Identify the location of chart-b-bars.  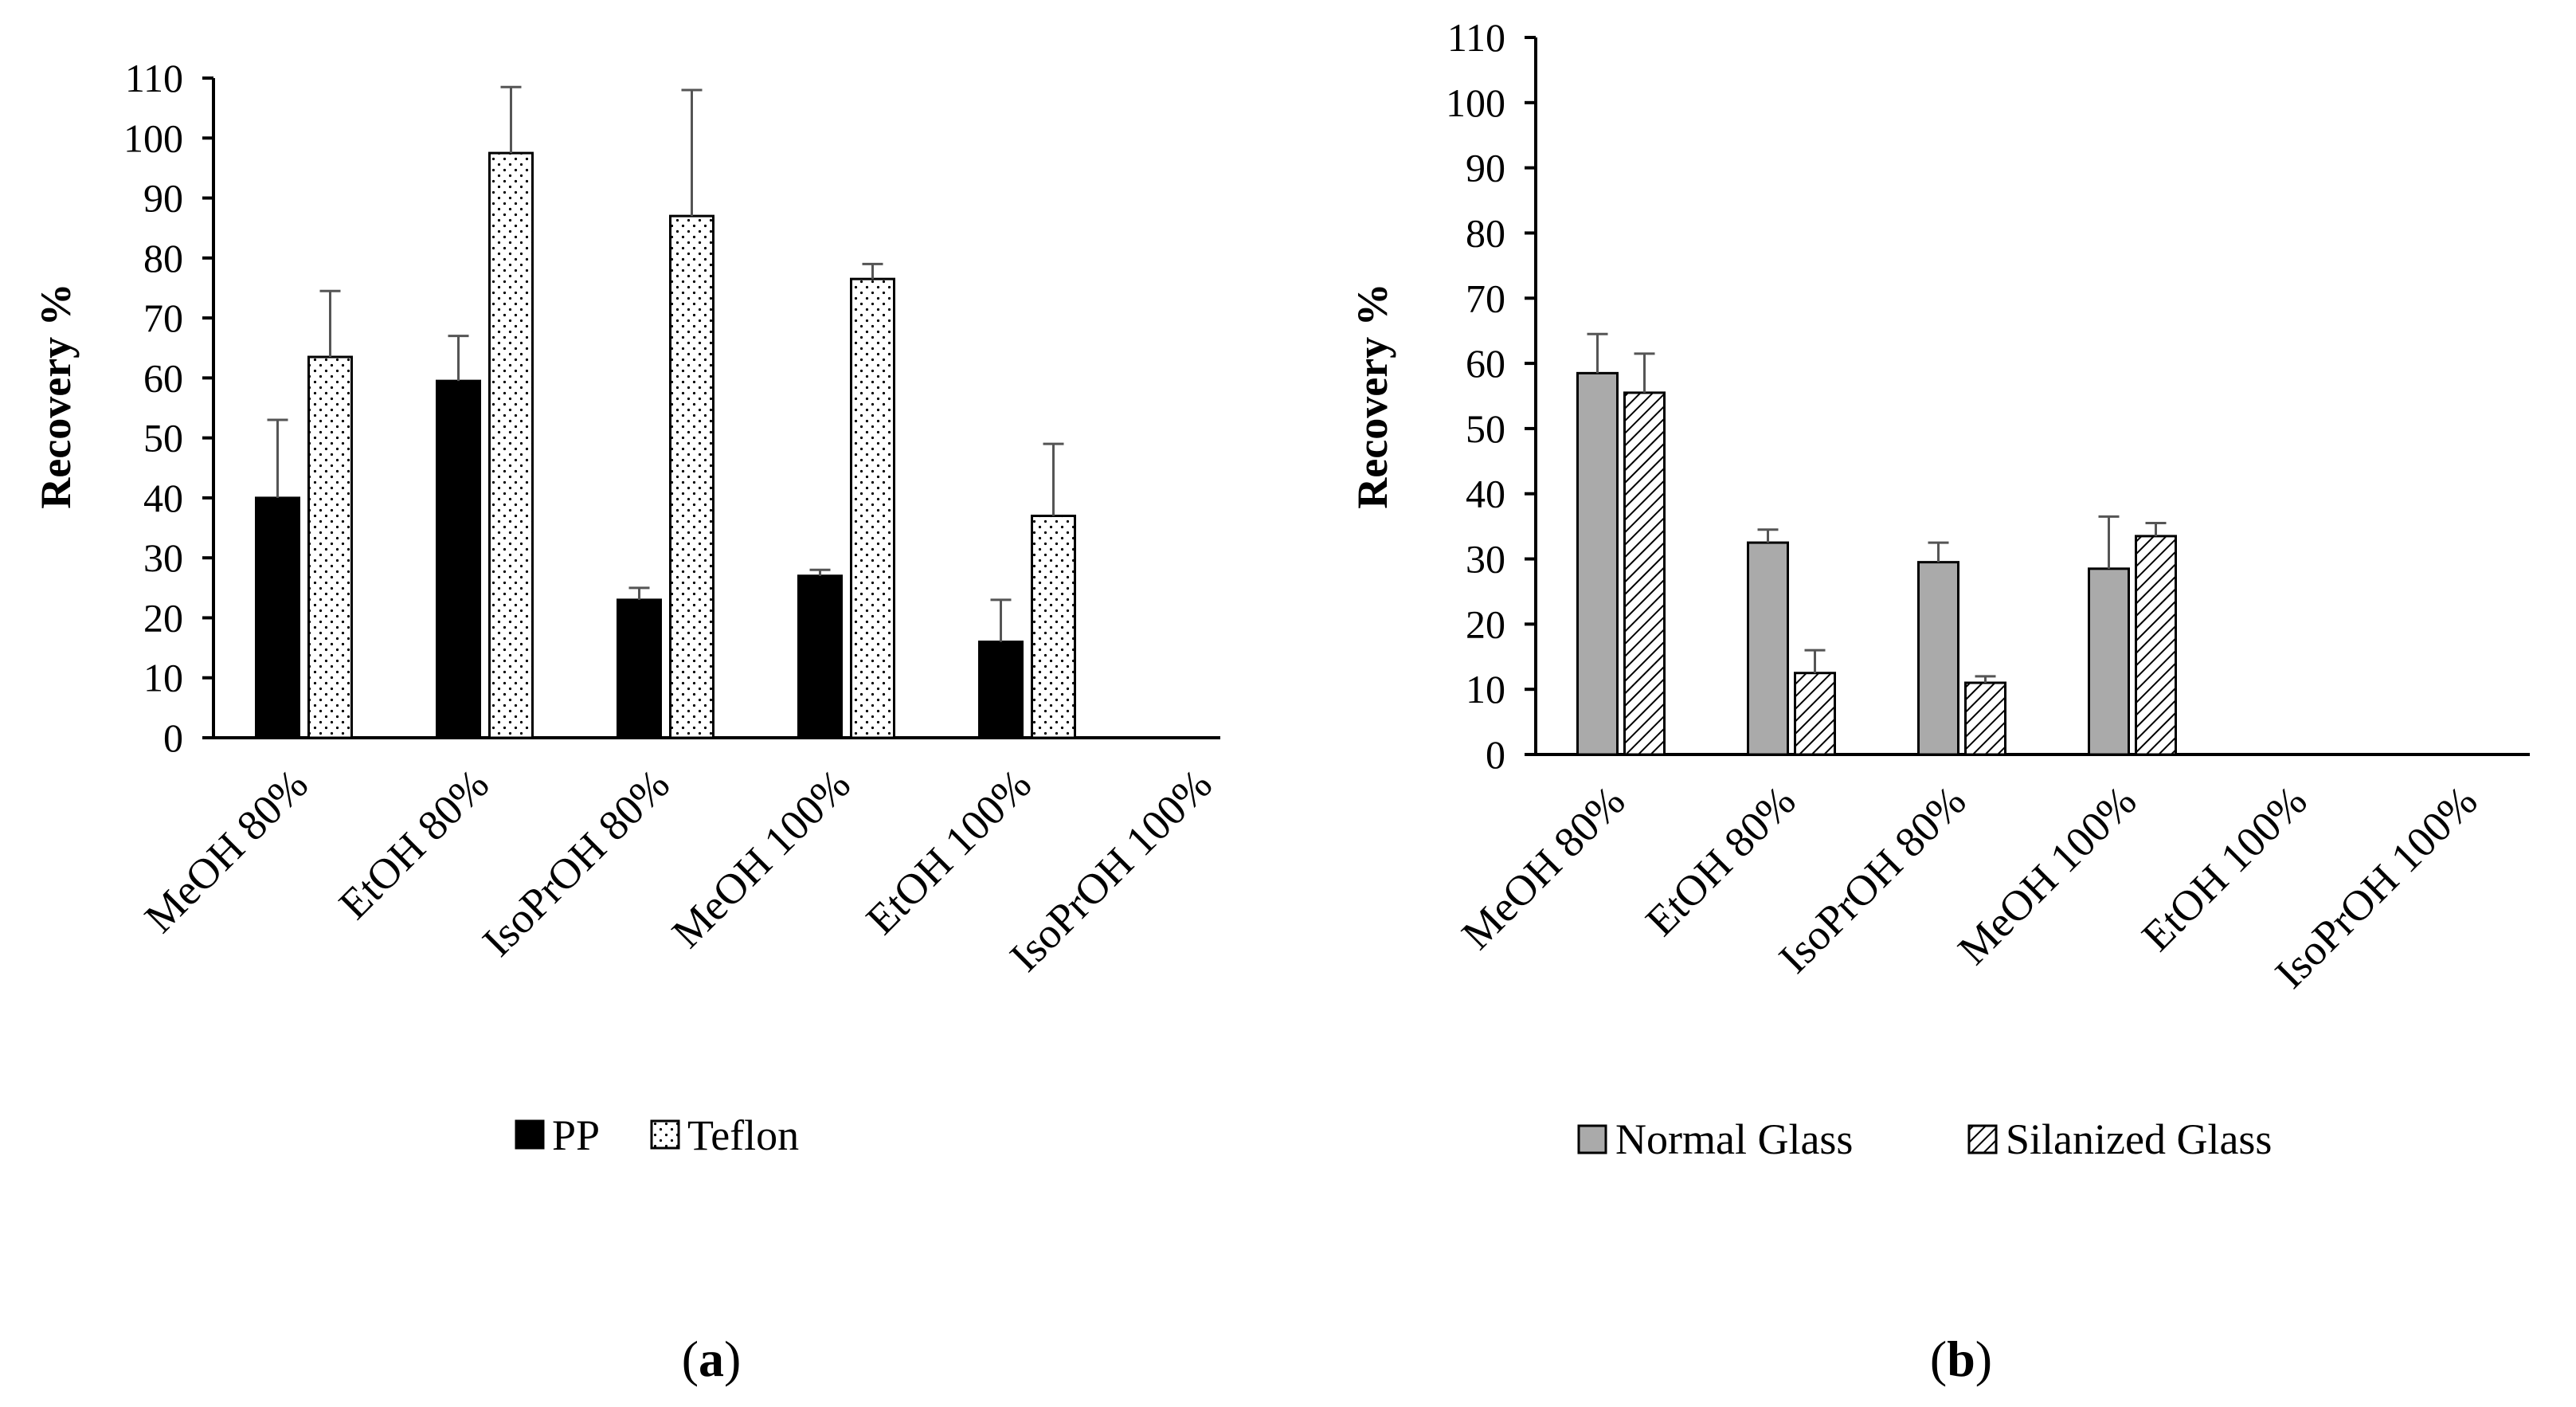
(1876, 563).